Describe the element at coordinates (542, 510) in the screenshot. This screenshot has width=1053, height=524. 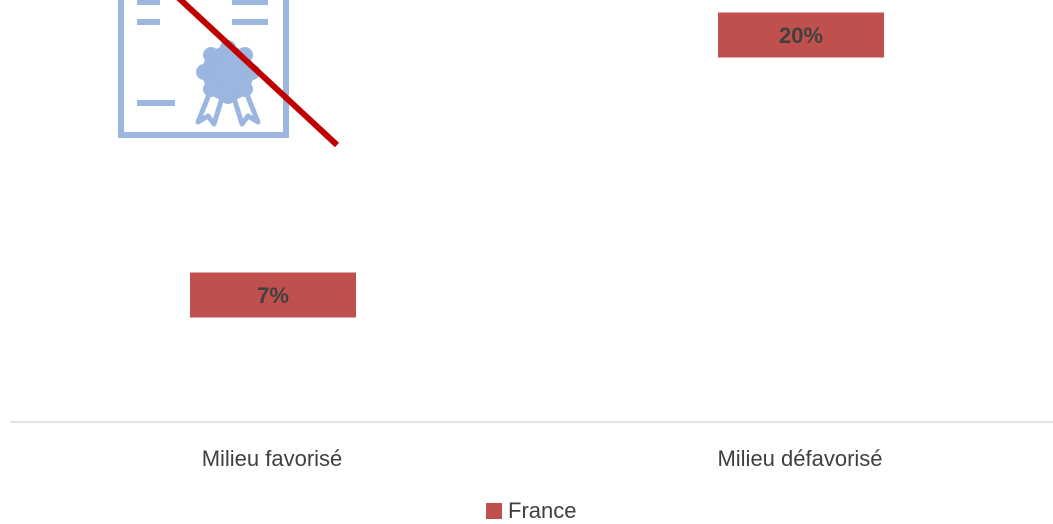
I see `legend-label-france: France` at that location.